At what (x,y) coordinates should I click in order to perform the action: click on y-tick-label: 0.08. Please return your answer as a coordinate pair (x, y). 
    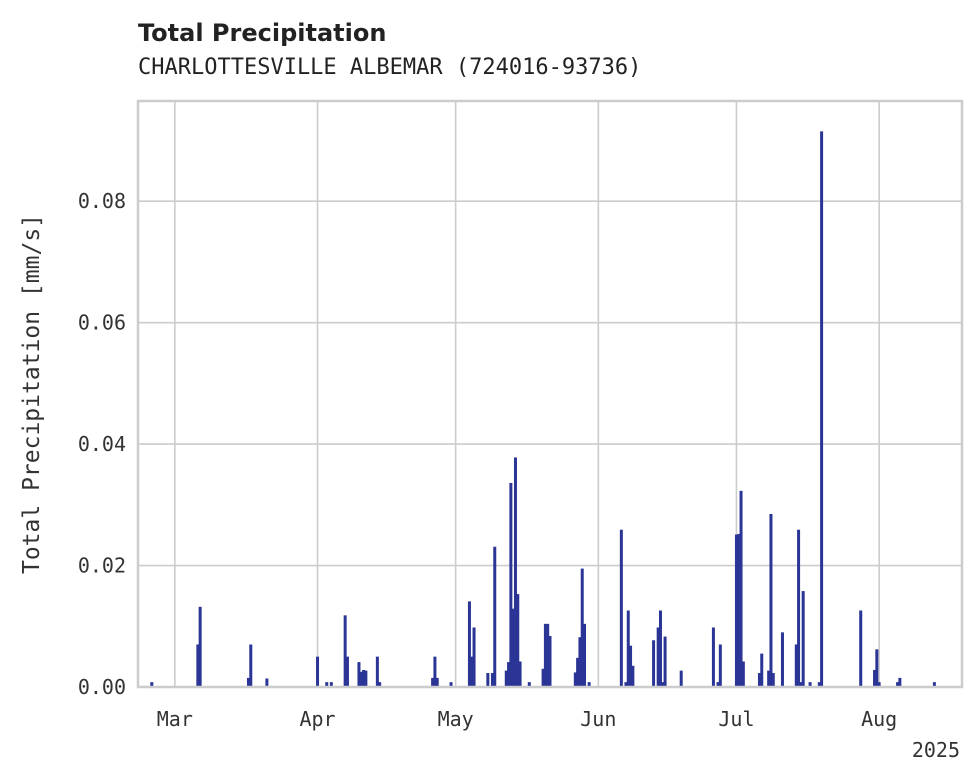
    Looking at the image, I should click on (102, 201).